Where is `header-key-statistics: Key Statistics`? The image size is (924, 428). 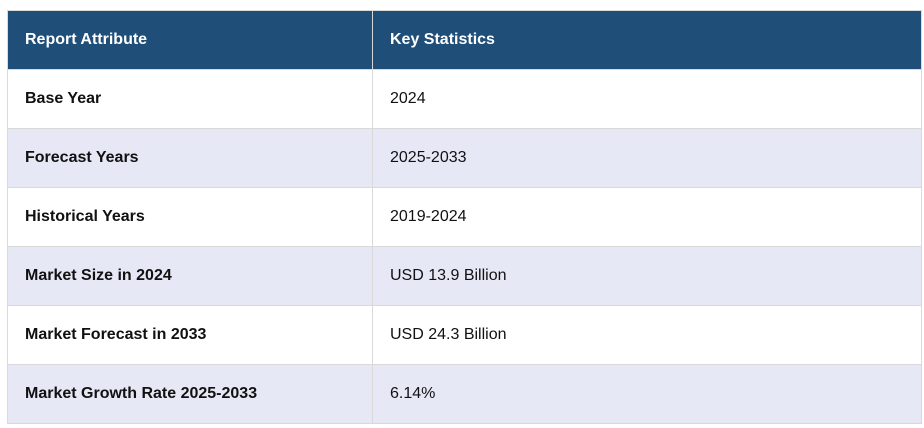
header-key-statistics: Key Statistics is located at coordinates (647, 40).